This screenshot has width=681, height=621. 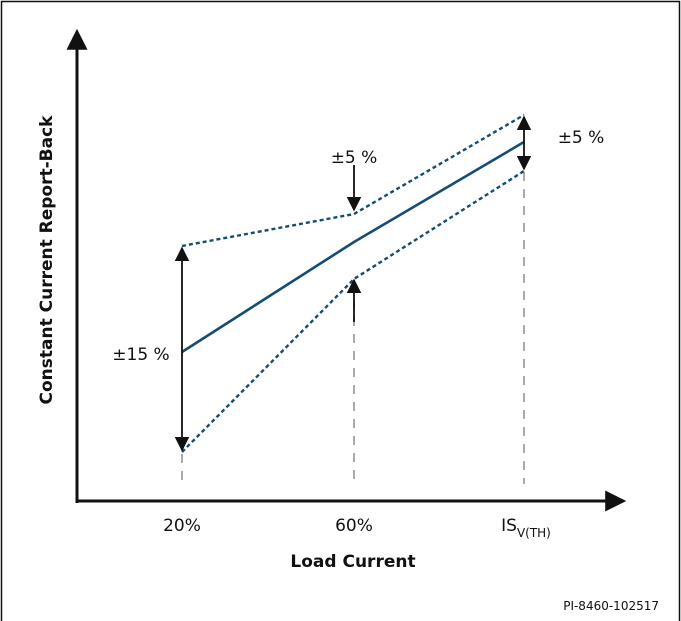 What do you see at coordinates (509, 526) in the screenshot?
I see `tick-label-isvth-main: IS` at bounding box center [509, 526].